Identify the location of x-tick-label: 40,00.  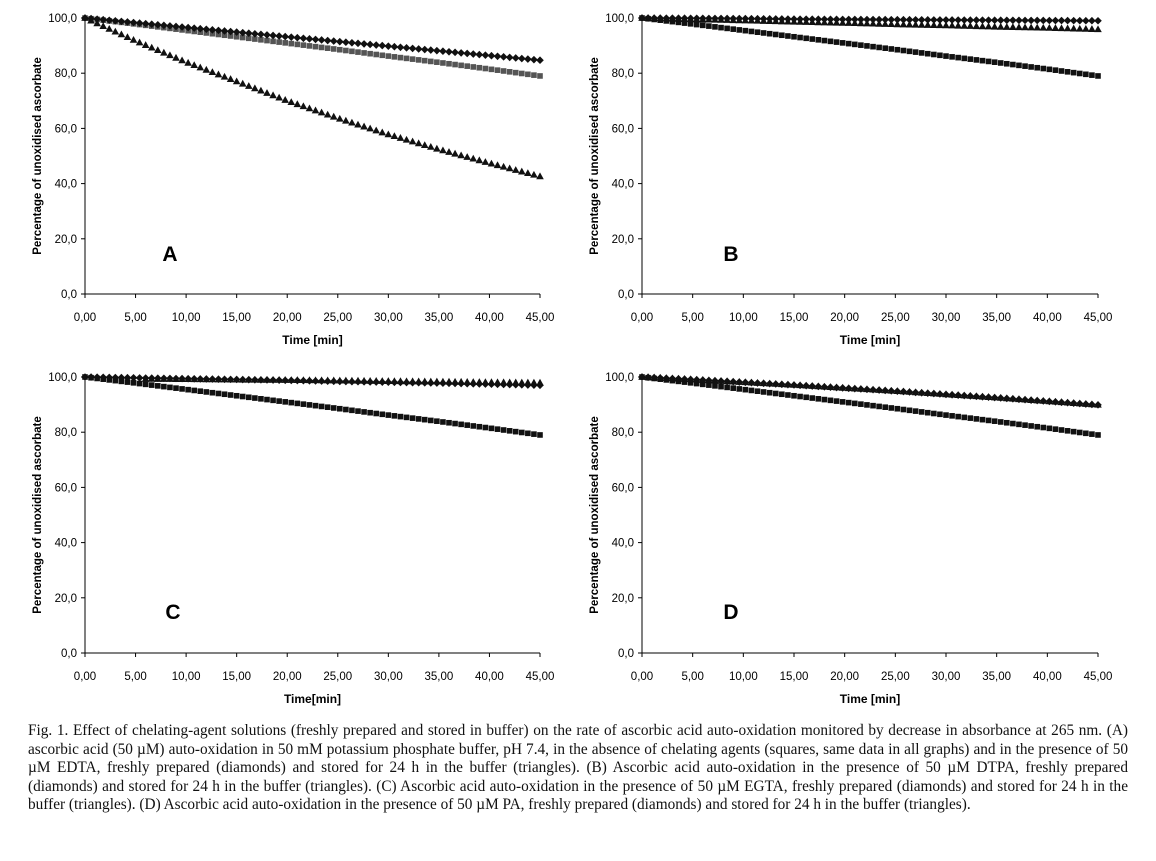
(489, 677).